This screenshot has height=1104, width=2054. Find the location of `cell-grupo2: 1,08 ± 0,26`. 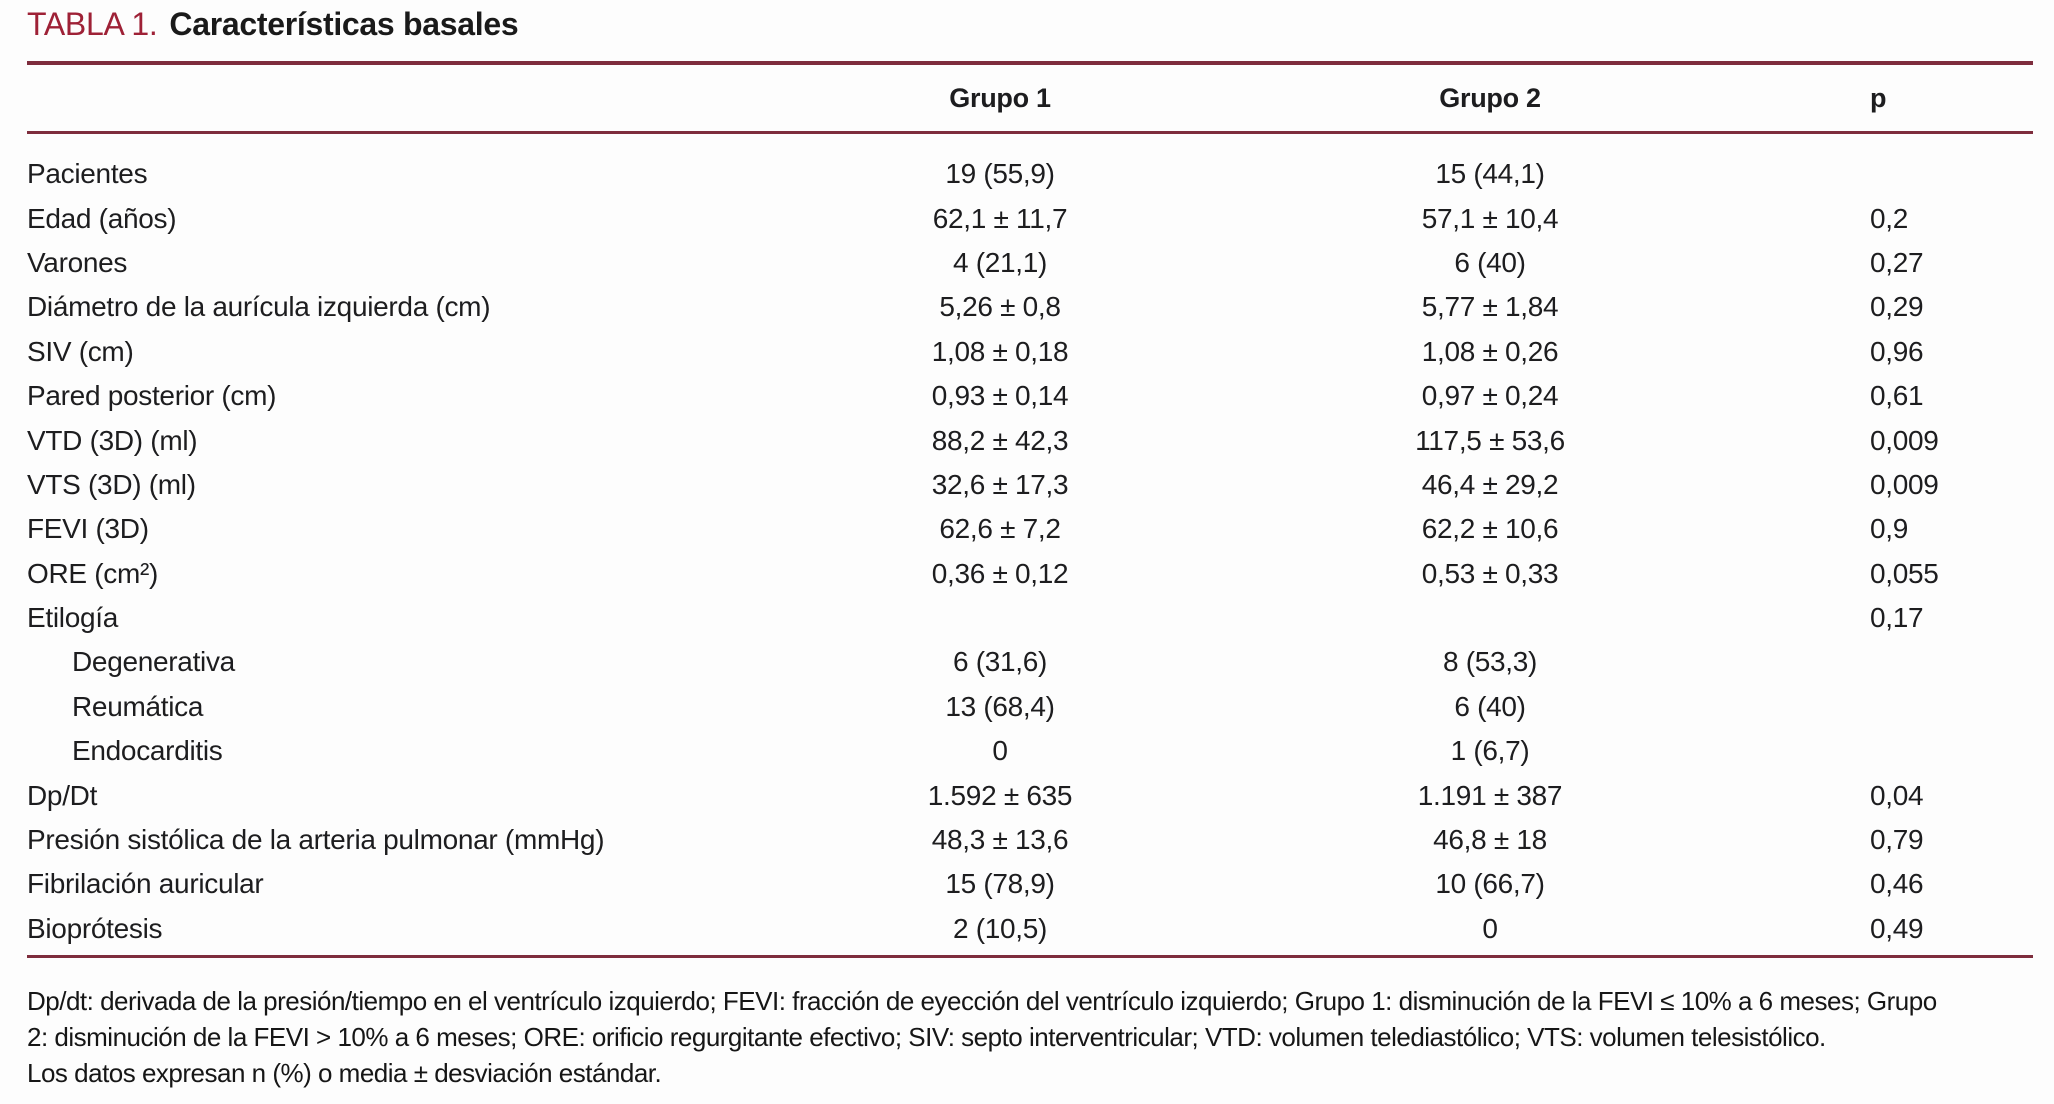

cell-grupo2: 1,08 ± 0,26 is located at coordinates (1490, 351).